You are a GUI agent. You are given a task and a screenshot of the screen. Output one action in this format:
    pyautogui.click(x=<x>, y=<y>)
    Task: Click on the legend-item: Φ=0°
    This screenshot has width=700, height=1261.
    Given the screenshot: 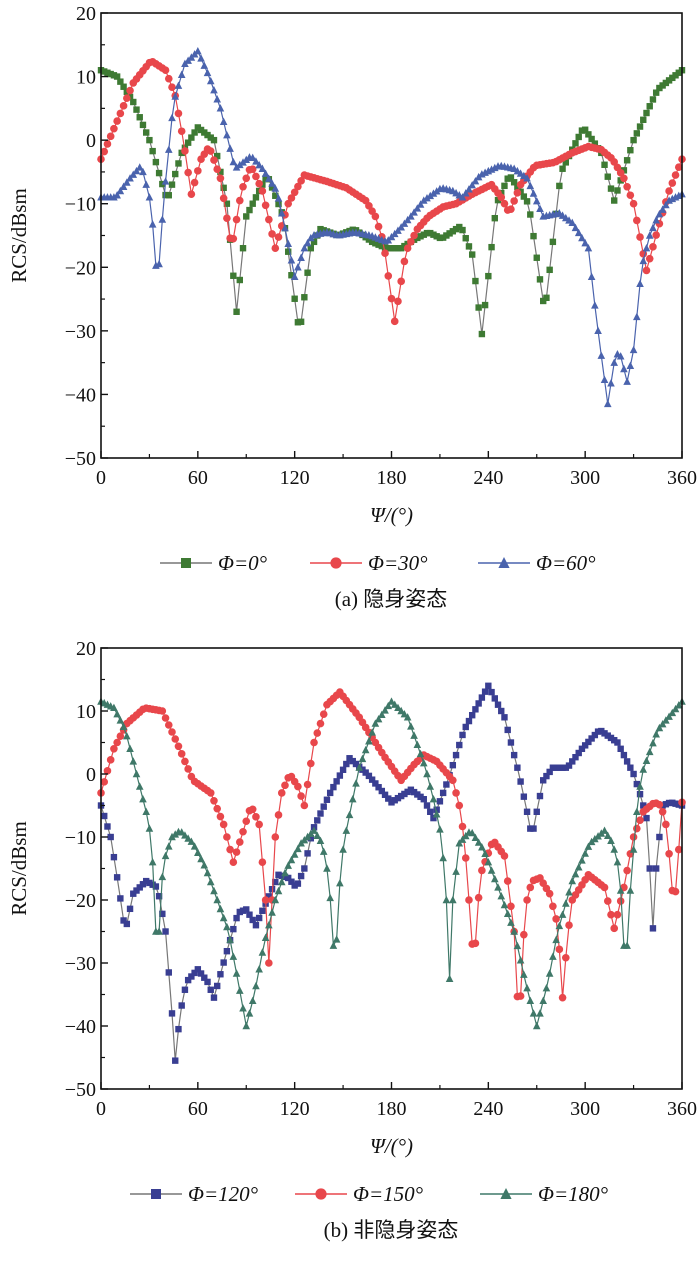 What is the action you would take?
    pyautogui.click(x=214, y=563)
    